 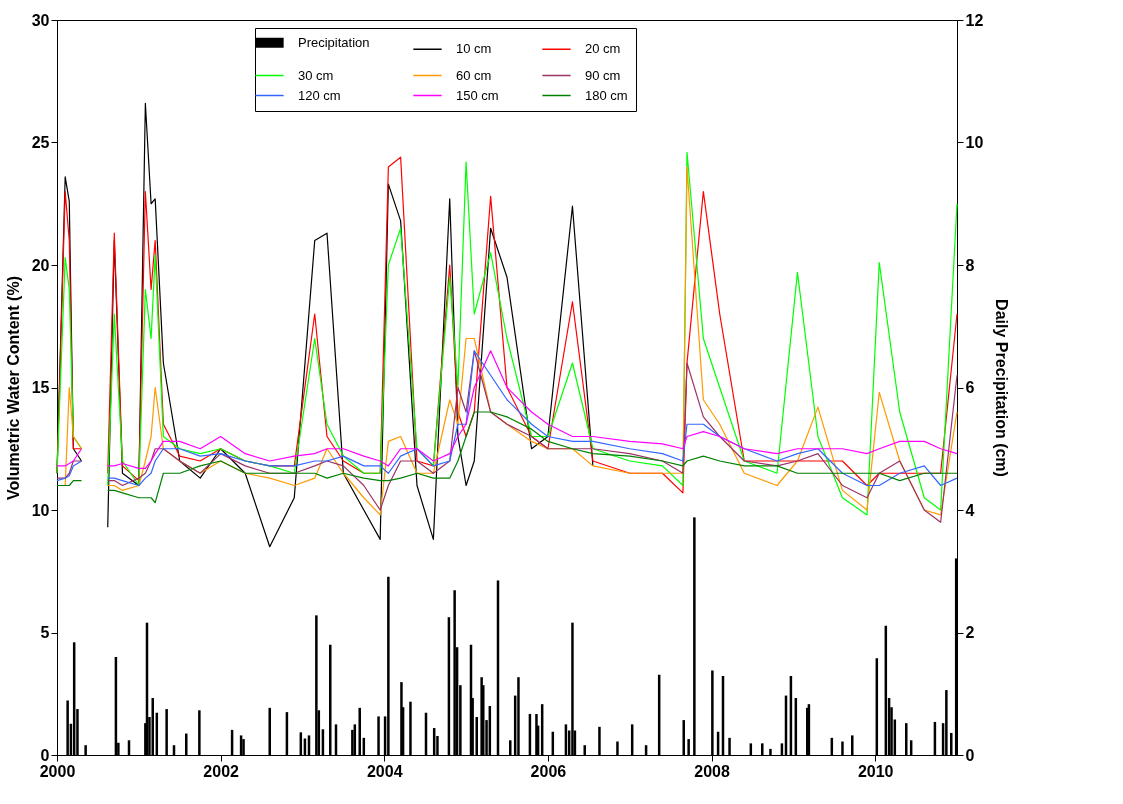 I want to click on legend-label: 10 cm, so click(x=474, y=49).